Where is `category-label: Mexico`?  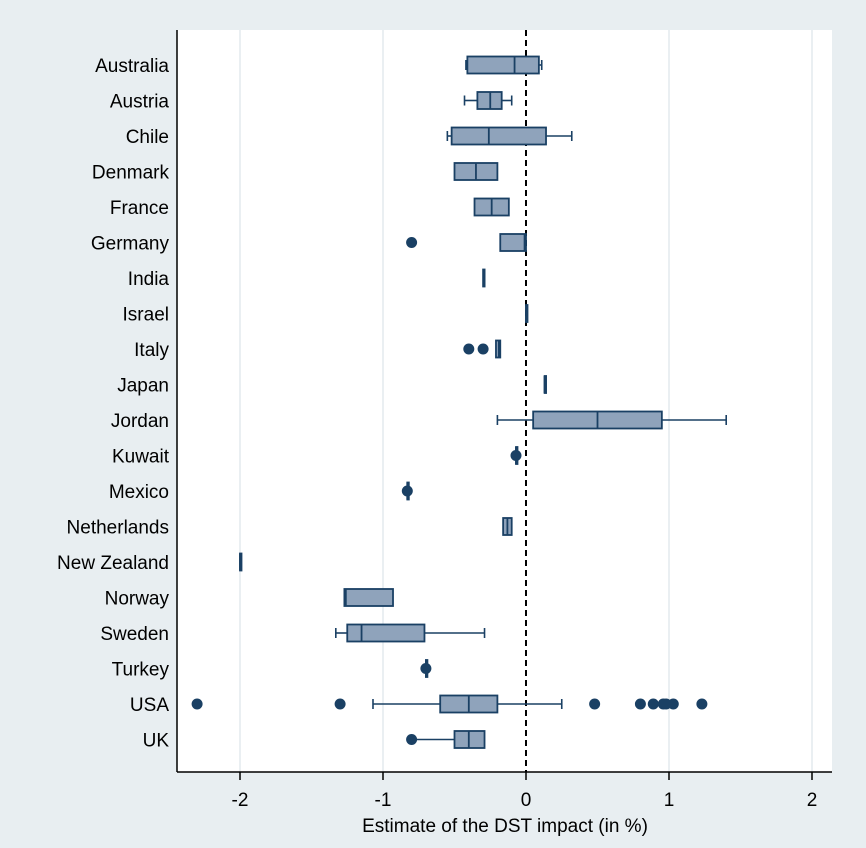 category-label: Mexico is located at coordinates (139, 492).